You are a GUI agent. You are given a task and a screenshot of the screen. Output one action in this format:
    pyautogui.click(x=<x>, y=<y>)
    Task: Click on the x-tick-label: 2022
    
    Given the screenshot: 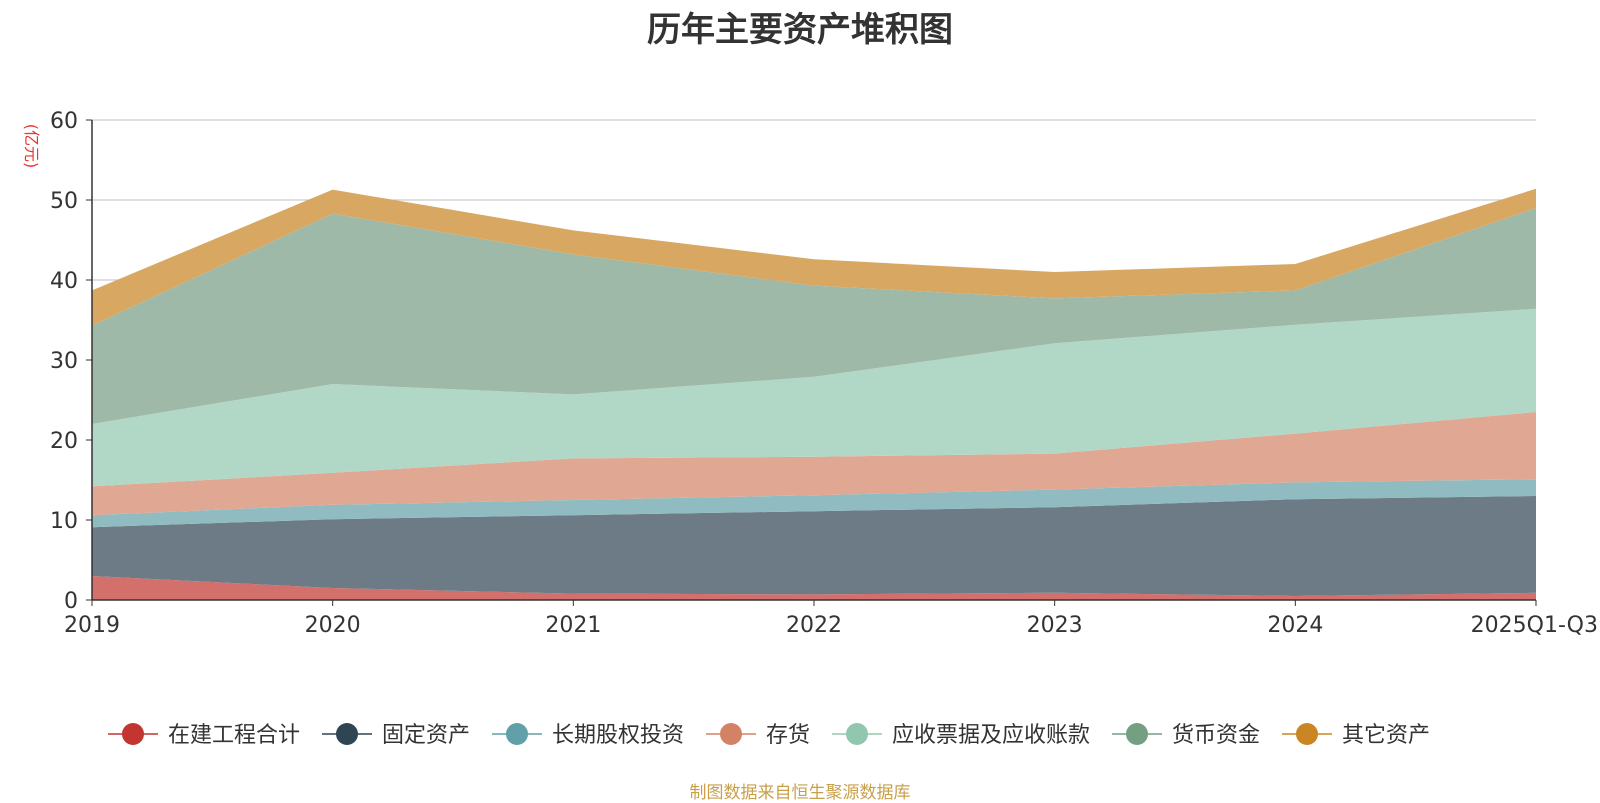 What is the action you would take?
    pyautogui.click(x=814, y=625)
    